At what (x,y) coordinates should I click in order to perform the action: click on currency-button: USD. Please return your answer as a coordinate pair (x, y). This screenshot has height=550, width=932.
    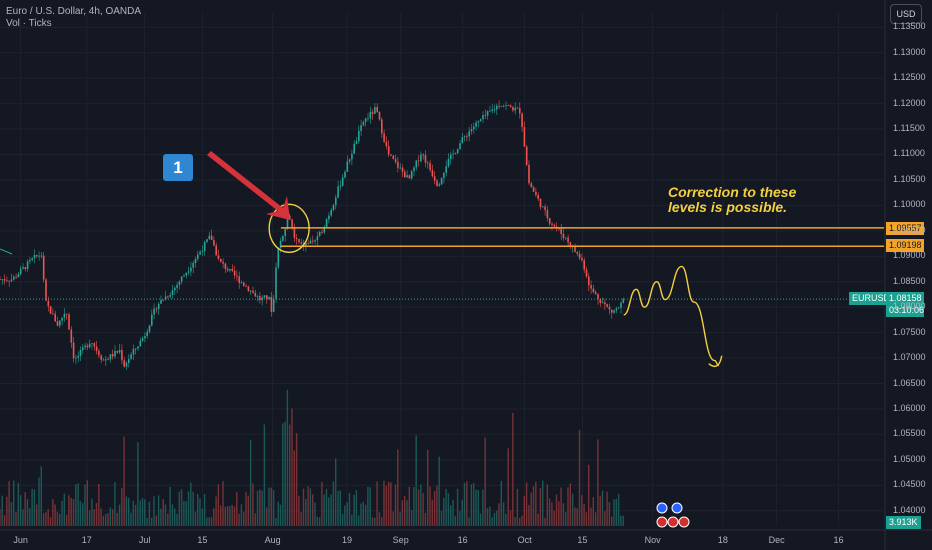
    Looking at the image, I should click on (906, 14).